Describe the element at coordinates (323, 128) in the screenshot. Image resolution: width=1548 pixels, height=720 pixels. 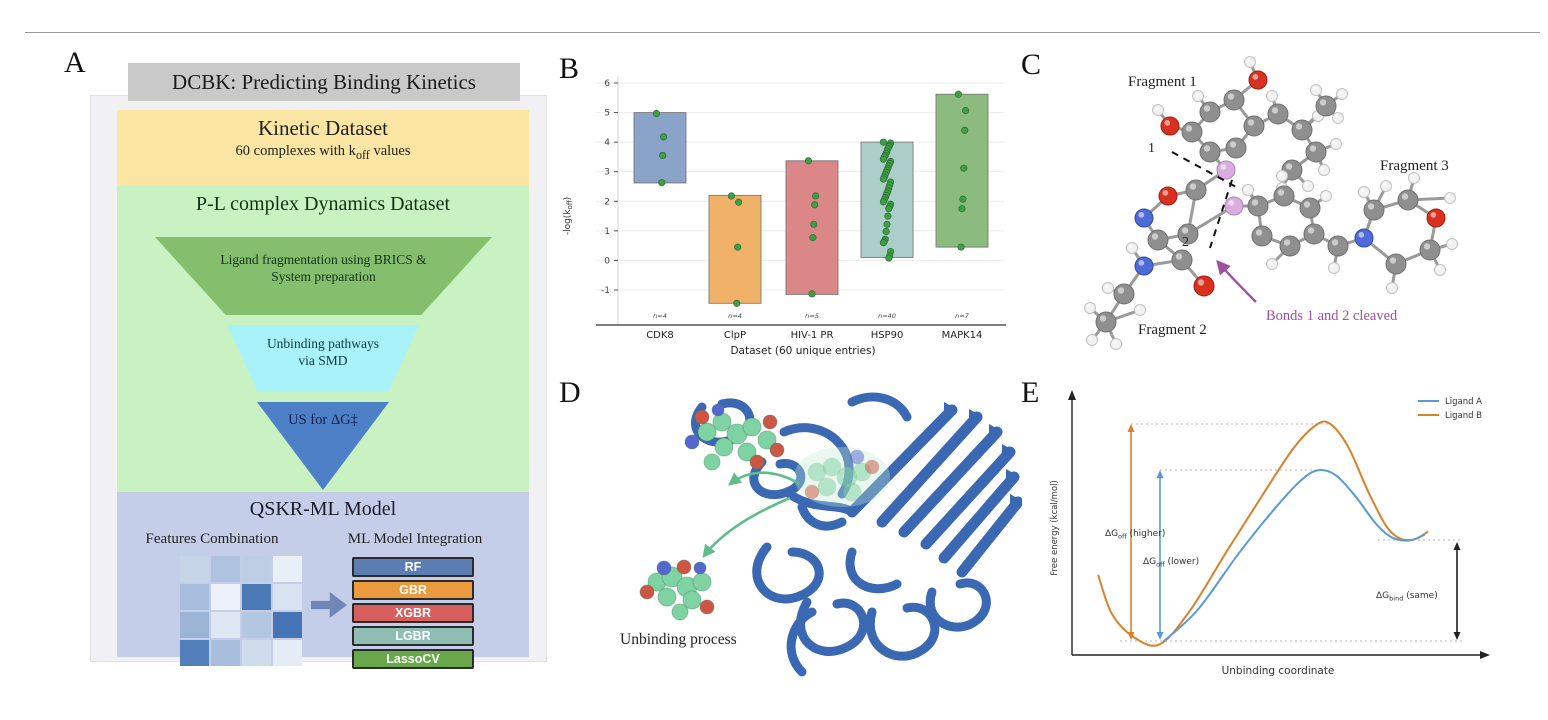
I see `kinetic-dataset-title: Kinetic Dataset` at that location.